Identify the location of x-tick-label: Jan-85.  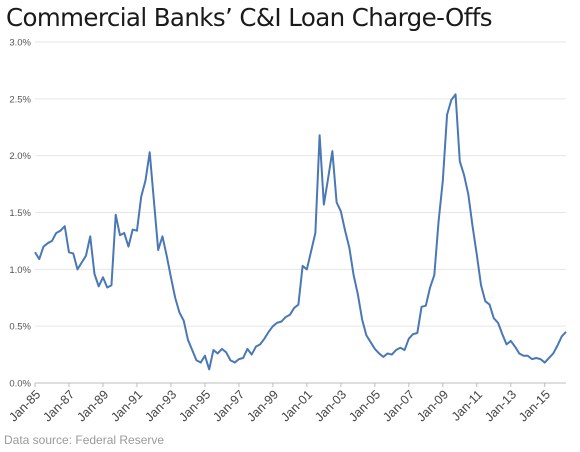
(24, 405).